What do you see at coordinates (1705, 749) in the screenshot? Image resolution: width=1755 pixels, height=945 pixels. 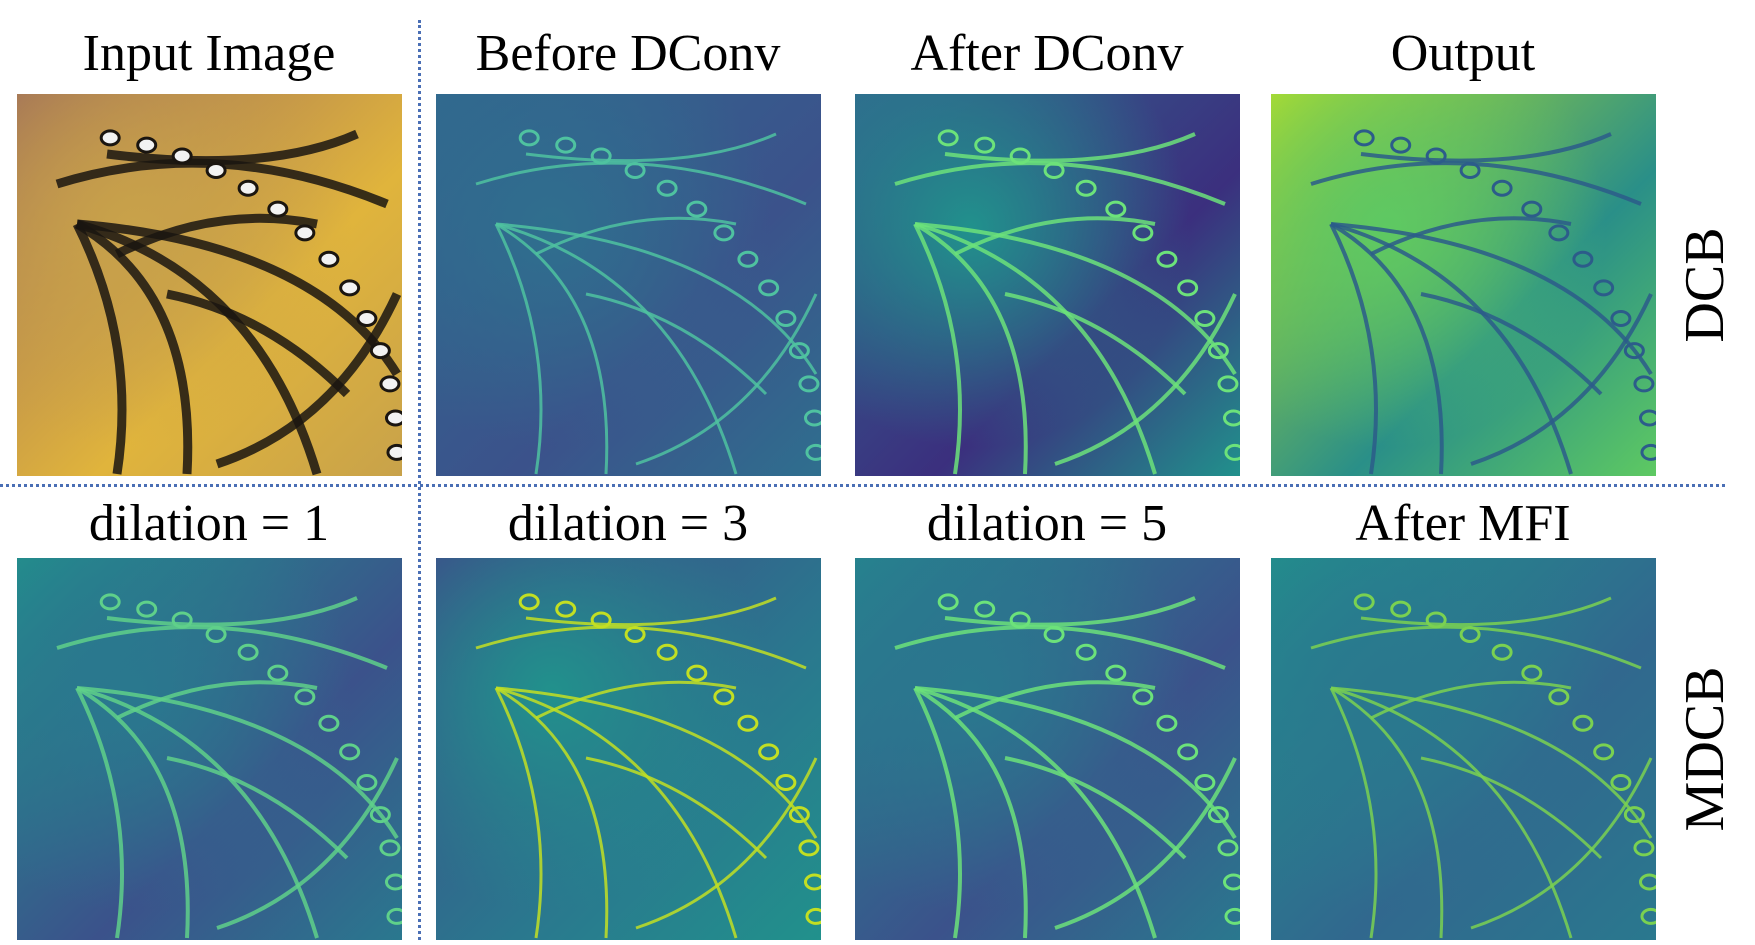 I see `row-label: MDCB` at bounding box center [1705, 749].